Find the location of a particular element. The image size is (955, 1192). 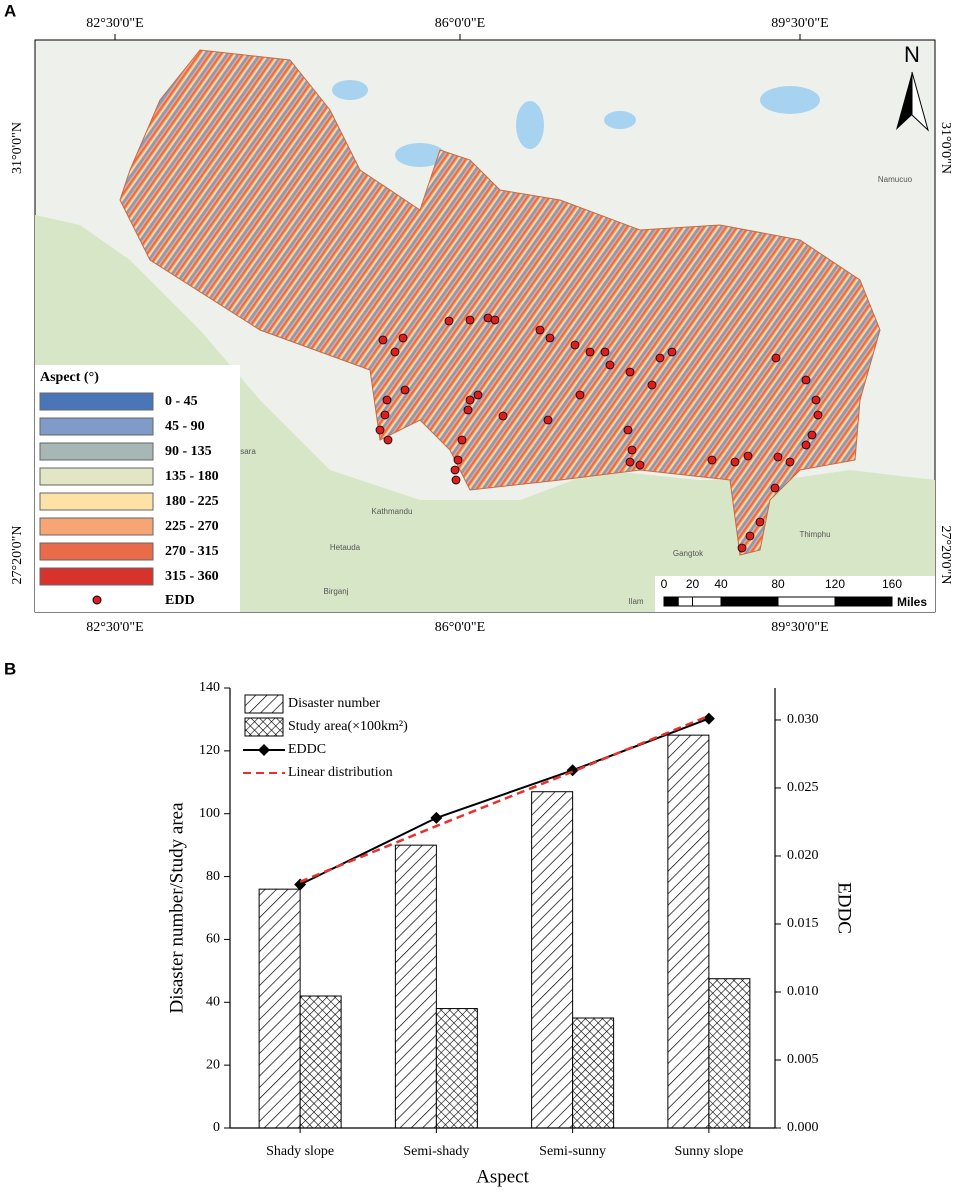

y-tick-label: 120 is located at coordinates (209, 750).